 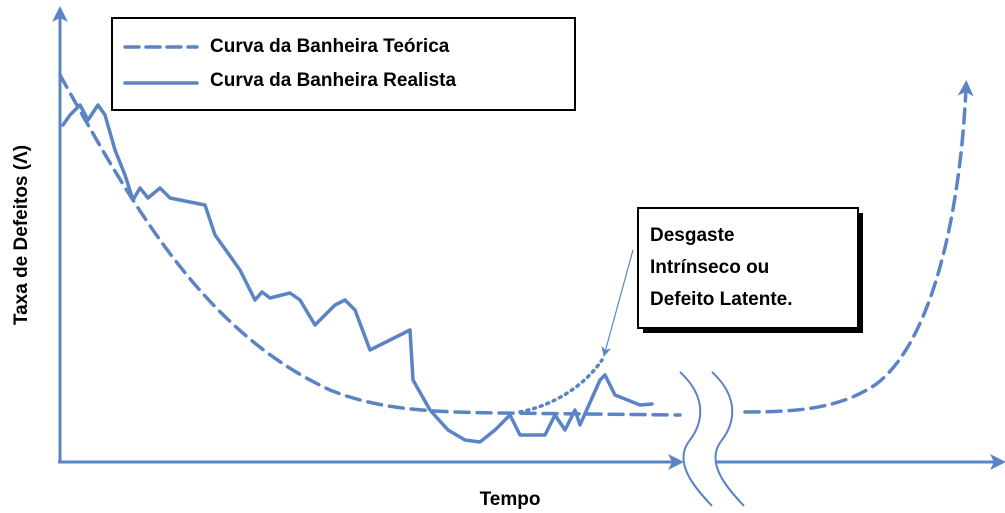 What do you see at coordinates (21, 235) in the screenshot?
I see `y-axis-label: Taxa de Defeitos (Λ)` at bounding box center [21, 235].